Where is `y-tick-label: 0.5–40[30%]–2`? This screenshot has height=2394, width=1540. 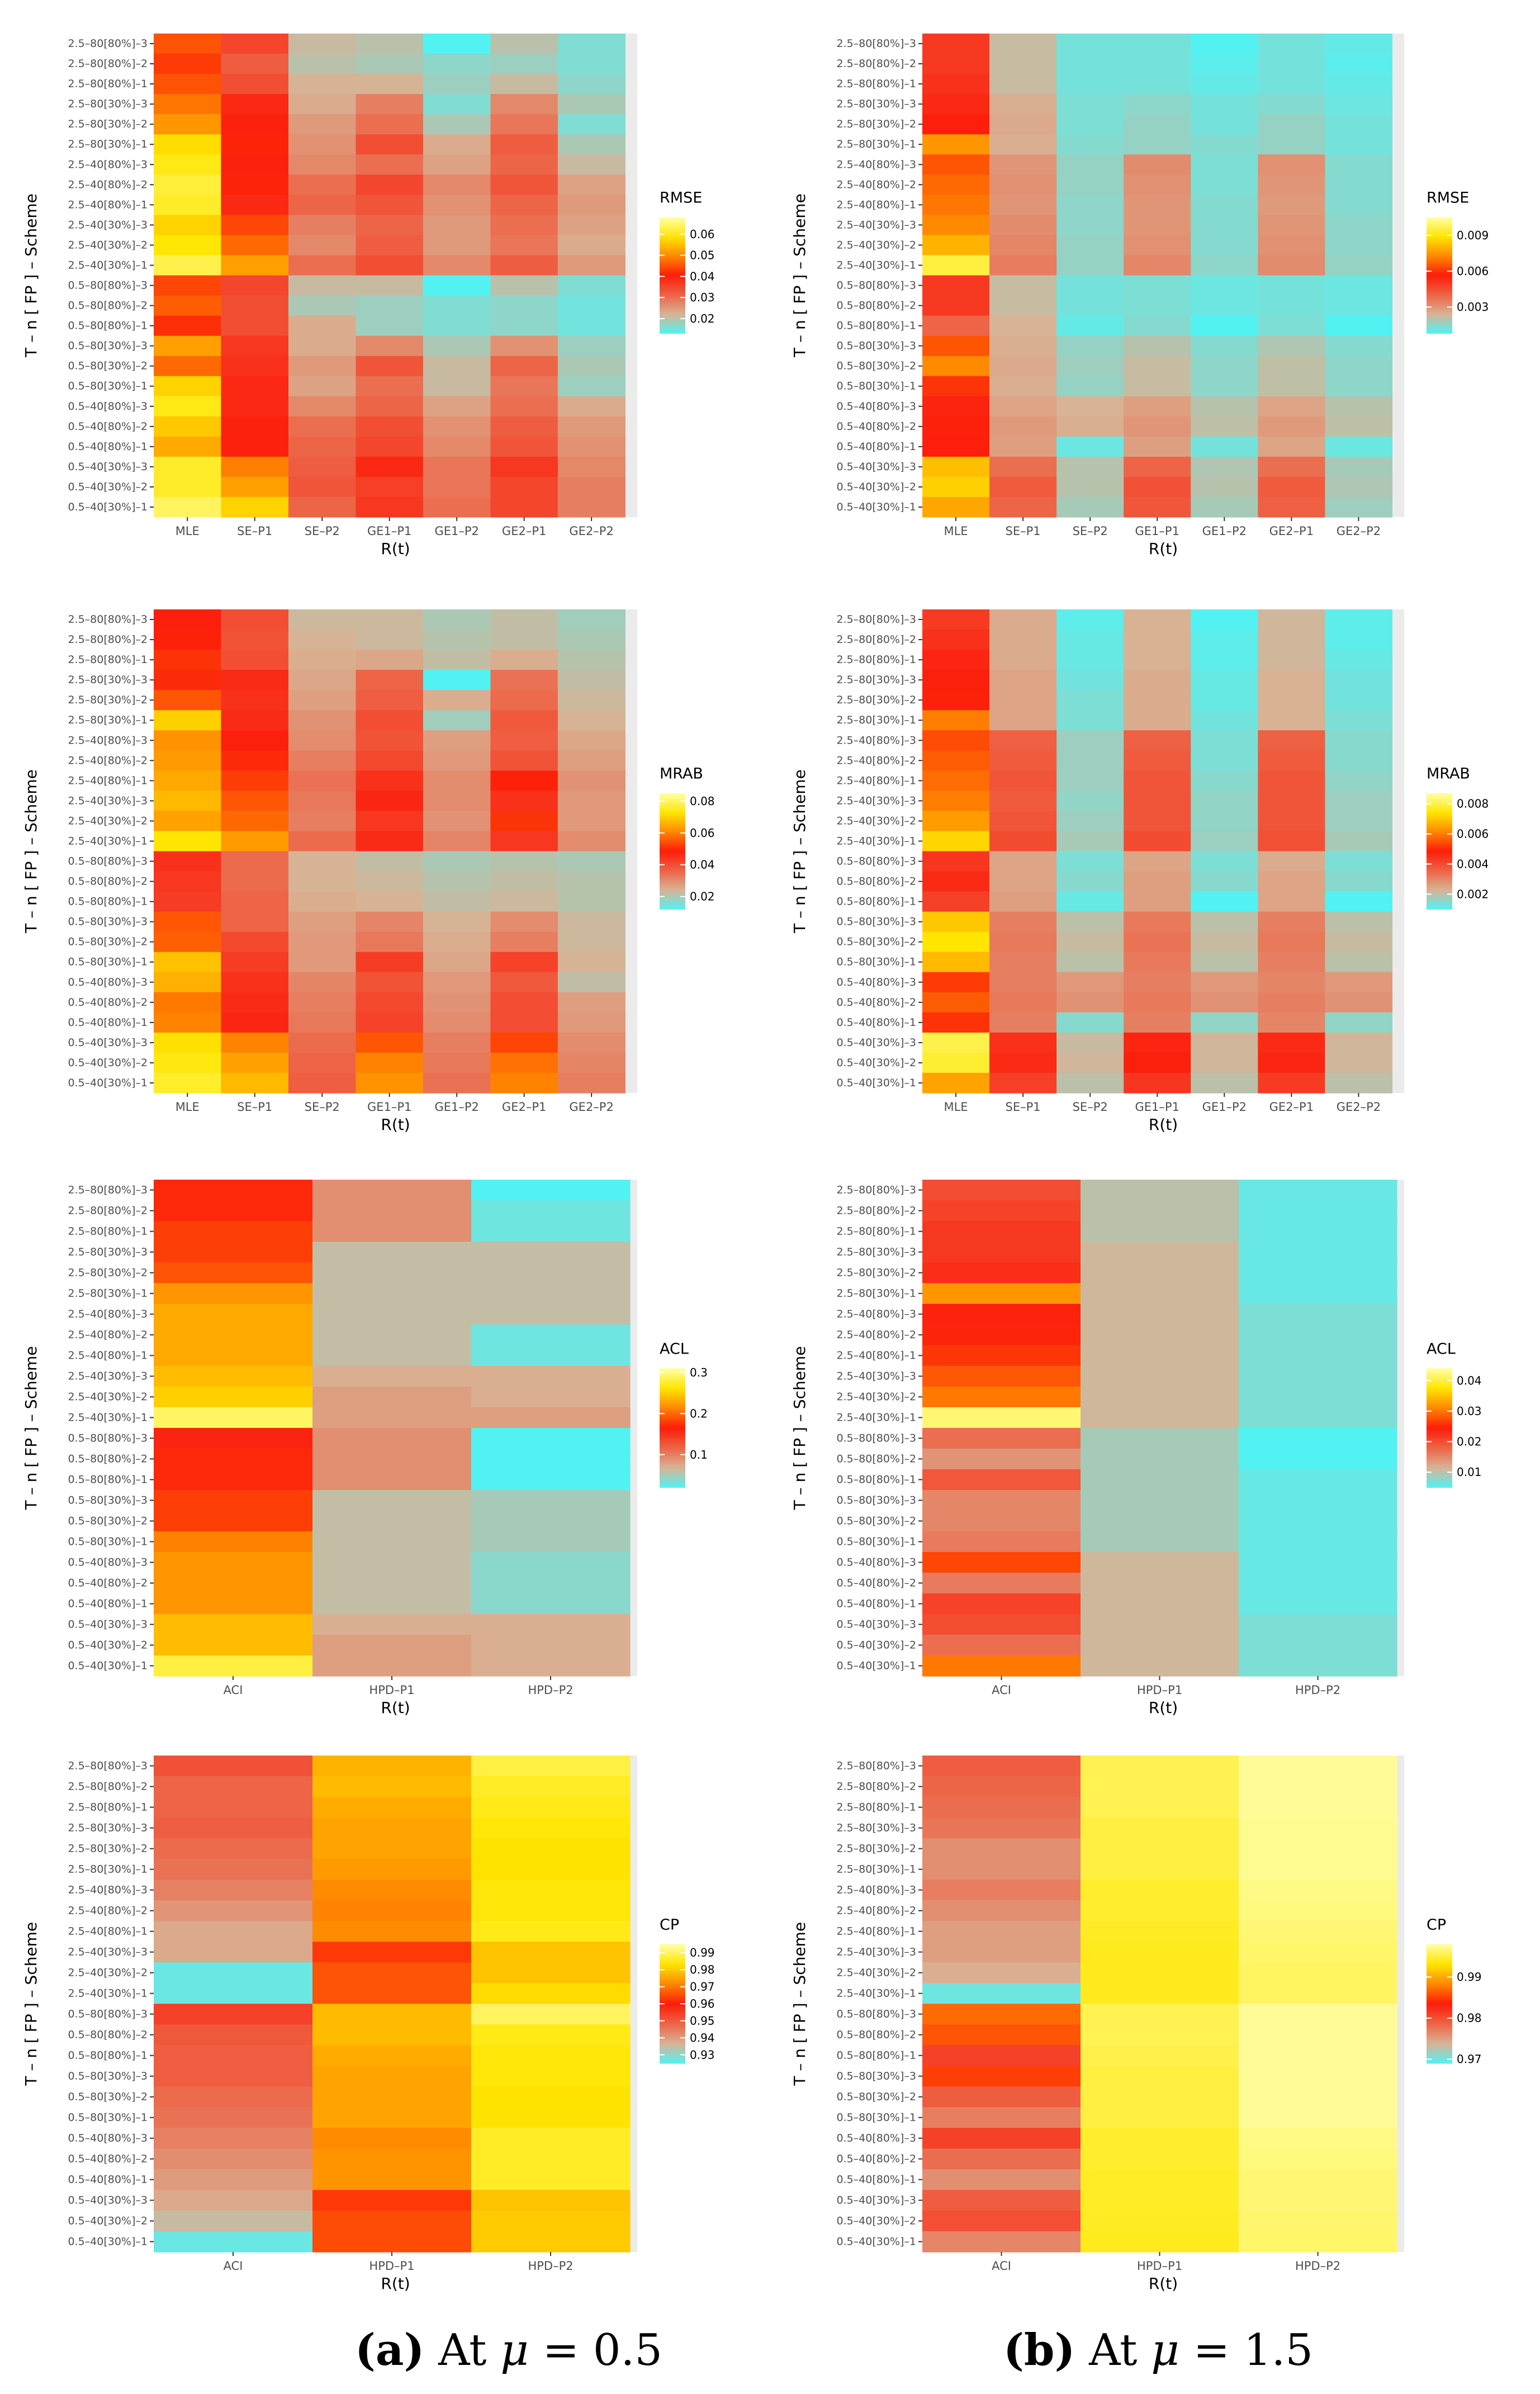
y-tick-label: 0.5–40[30%]–2 is located at coordinates (876, 2221).